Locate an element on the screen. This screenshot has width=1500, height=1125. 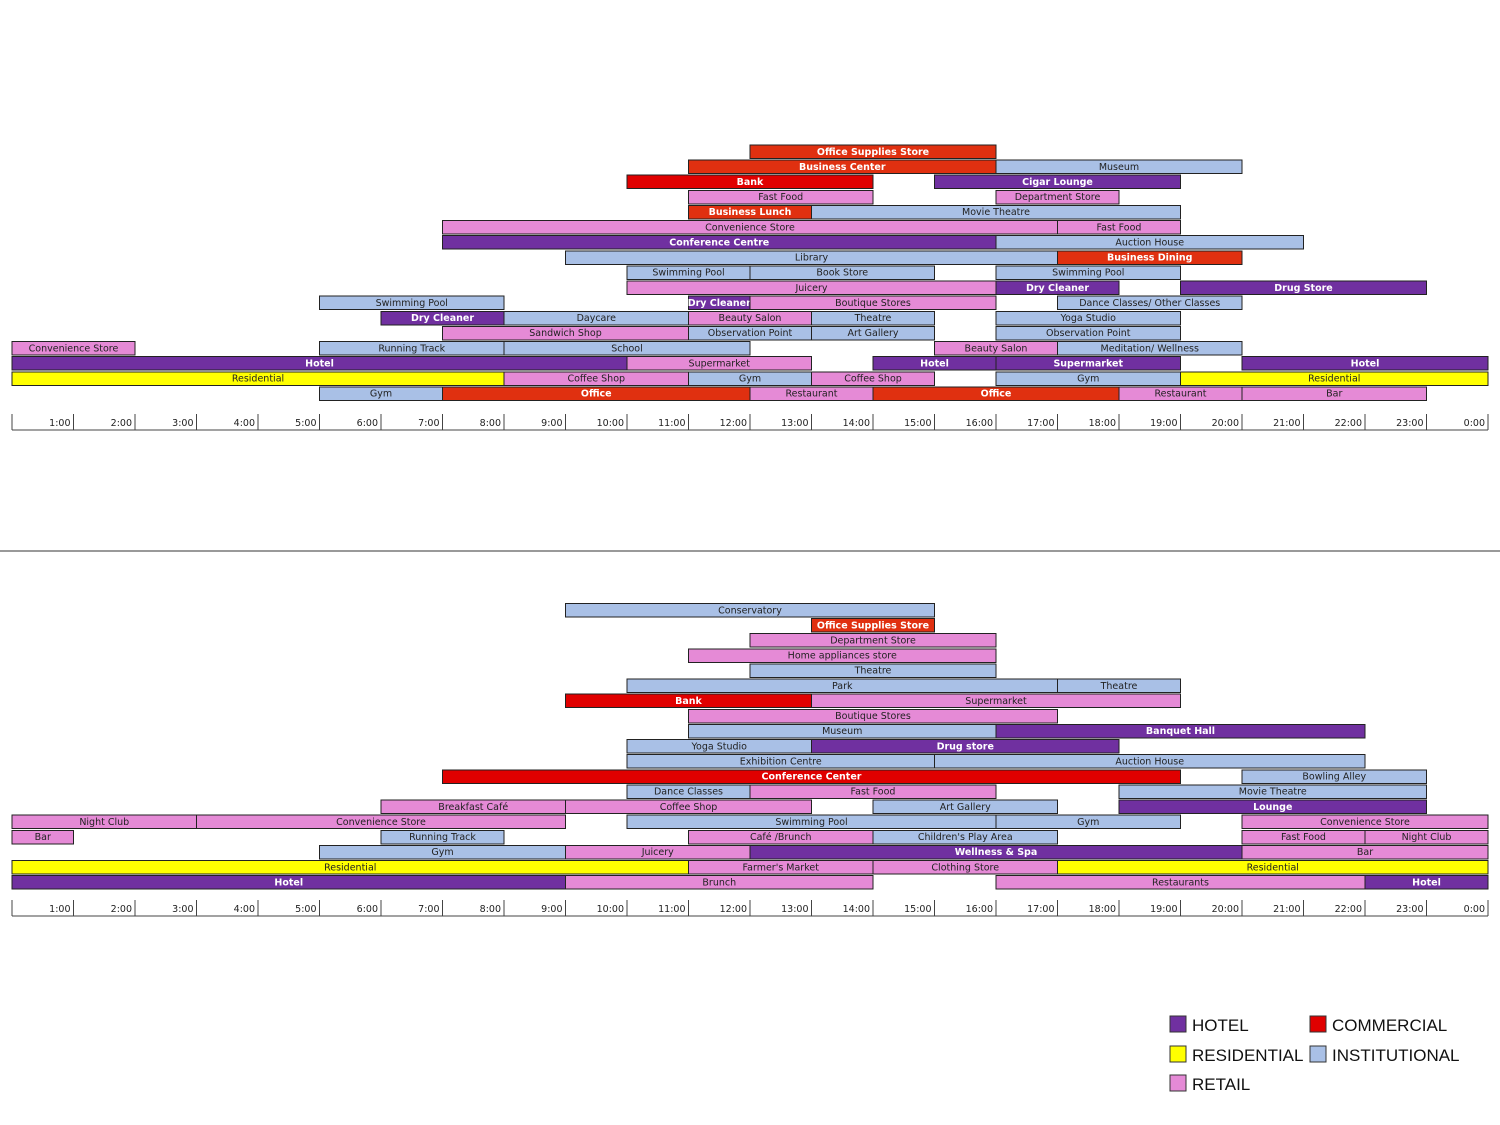
bar-label: Lounge is located at coordinates (1272, 807).